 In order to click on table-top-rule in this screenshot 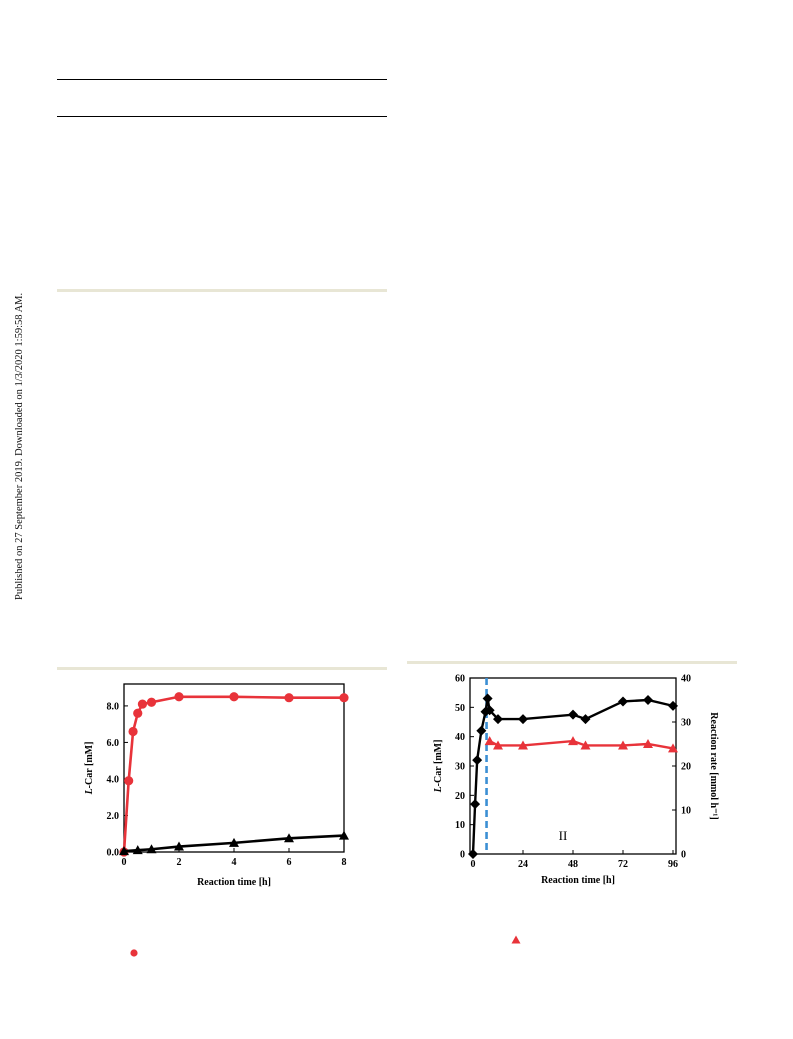, I will do `click(222, 79)`.